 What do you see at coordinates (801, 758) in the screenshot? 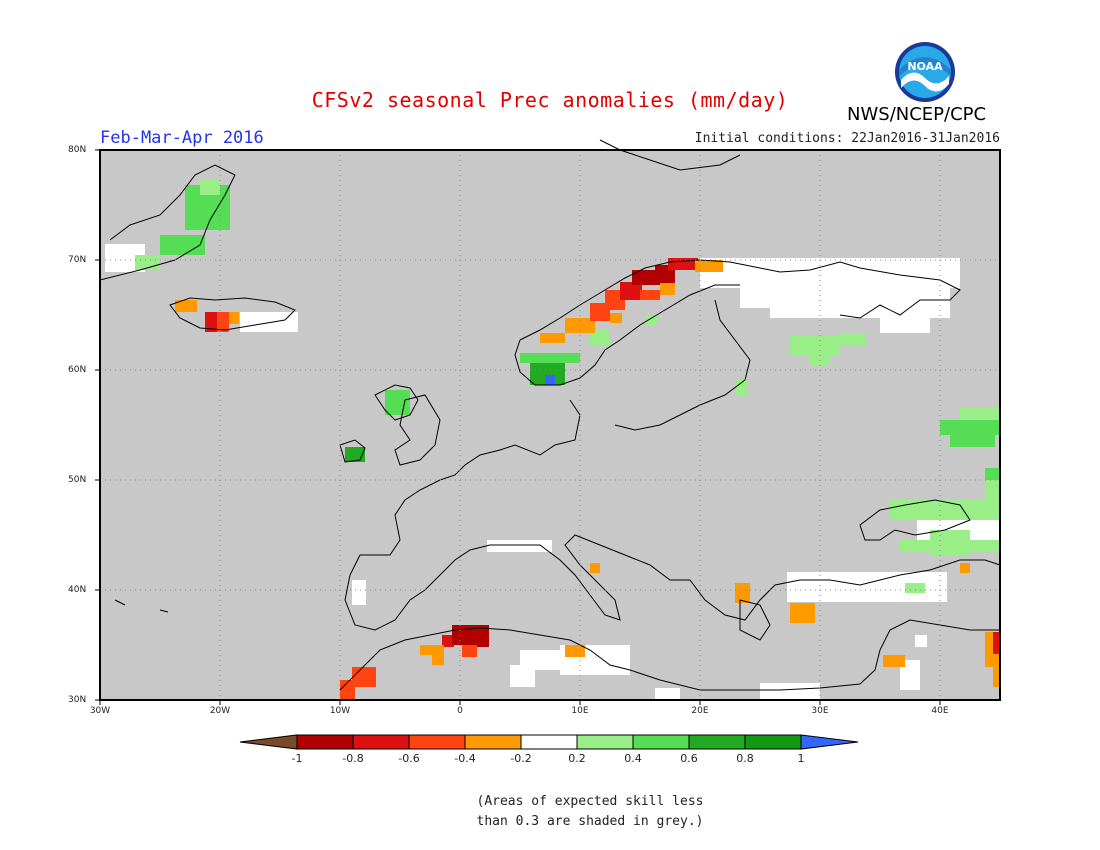
I see `colorbar-label: 1` at bounding box center [801, 758].